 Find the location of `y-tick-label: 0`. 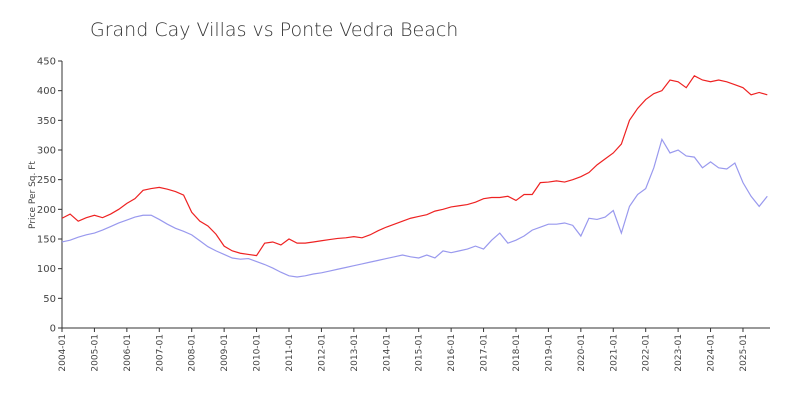

y-tick-label: 0 is located at coordinates (53, 329).